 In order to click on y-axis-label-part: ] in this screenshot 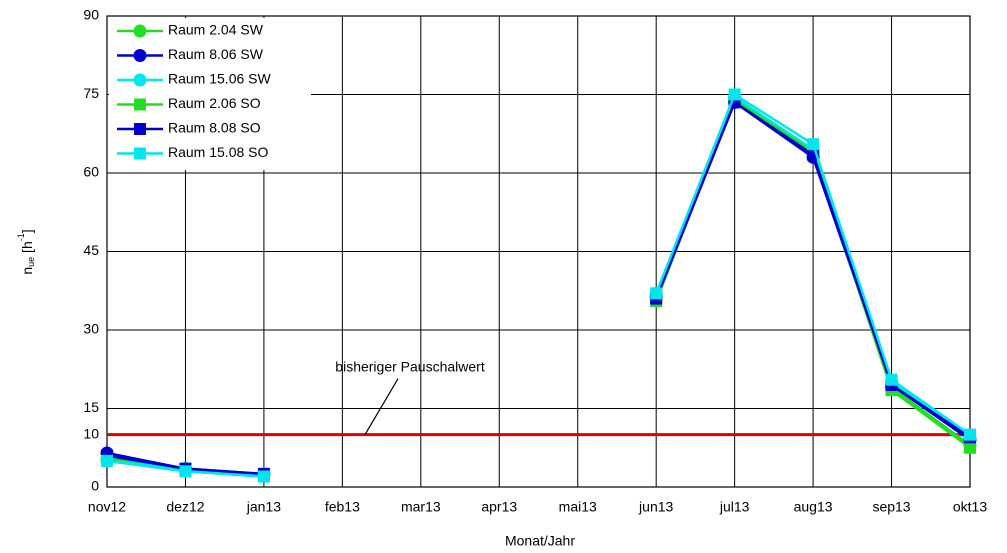, I will do `click(27, 231)`.